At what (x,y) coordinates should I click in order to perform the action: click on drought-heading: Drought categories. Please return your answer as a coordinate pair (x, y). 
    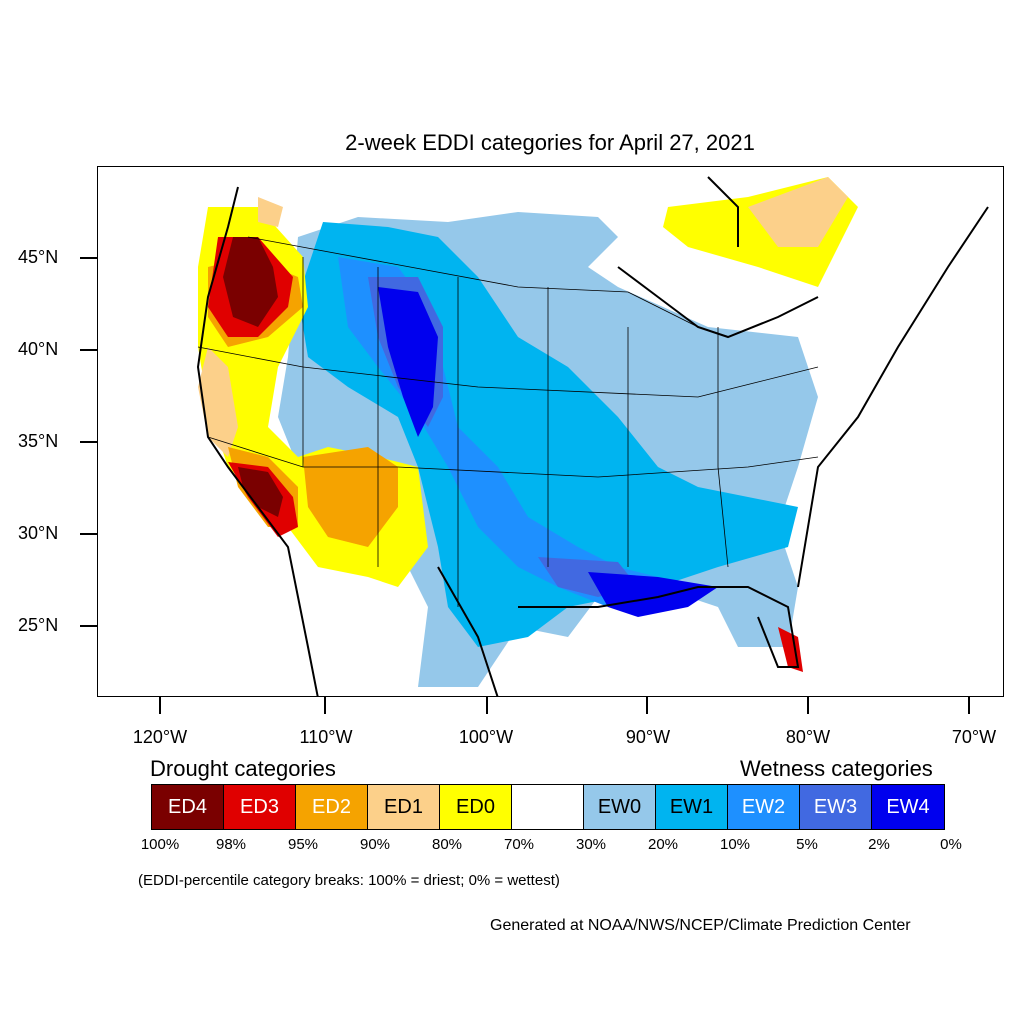
    Looking at the image, I should click on (243, 768).